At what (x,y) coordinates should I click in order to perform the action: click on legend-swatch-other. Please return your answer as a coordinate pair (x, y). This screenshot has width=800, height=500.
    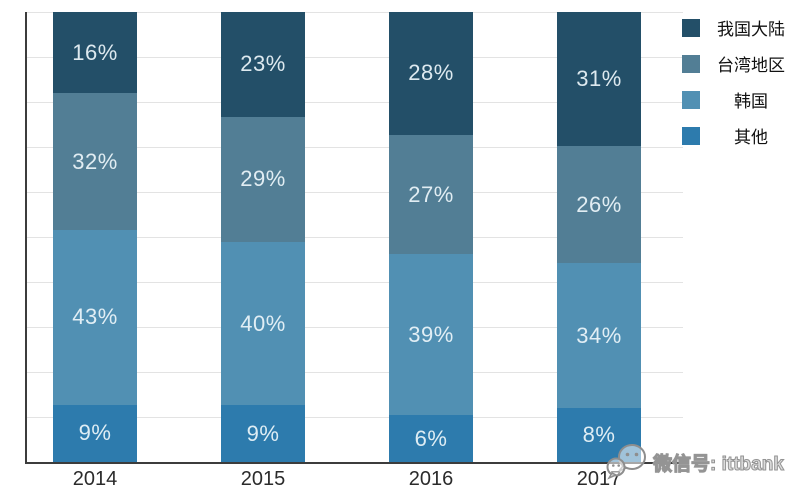
    Looking at the image, I should click on (691, 135).